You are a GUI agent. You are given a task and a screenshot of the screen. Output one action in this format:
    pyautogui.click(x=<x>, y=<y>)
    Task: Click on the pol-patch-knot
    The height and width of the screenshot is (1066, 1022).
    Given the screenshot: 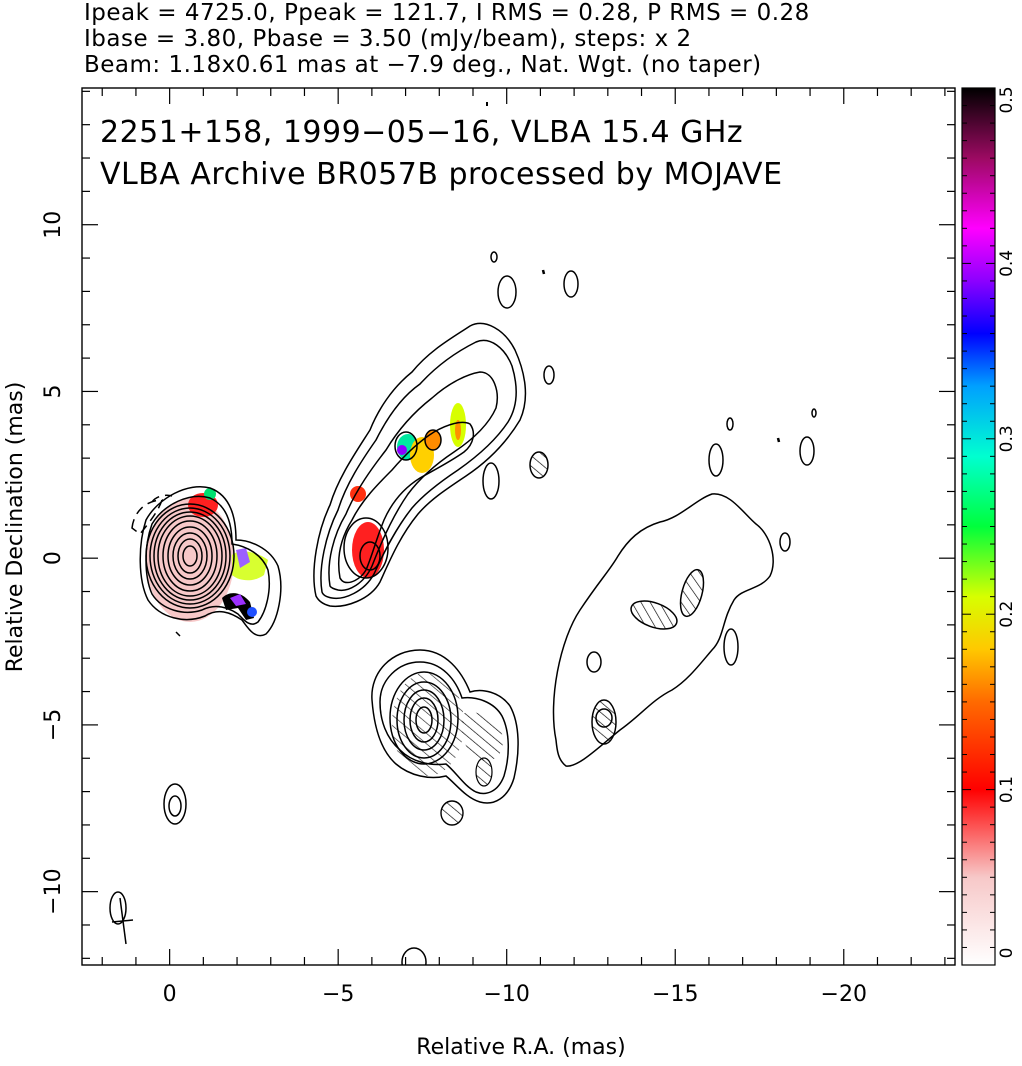 What is the action you would take?
    pyautogui.click(x=368, y=550)
    